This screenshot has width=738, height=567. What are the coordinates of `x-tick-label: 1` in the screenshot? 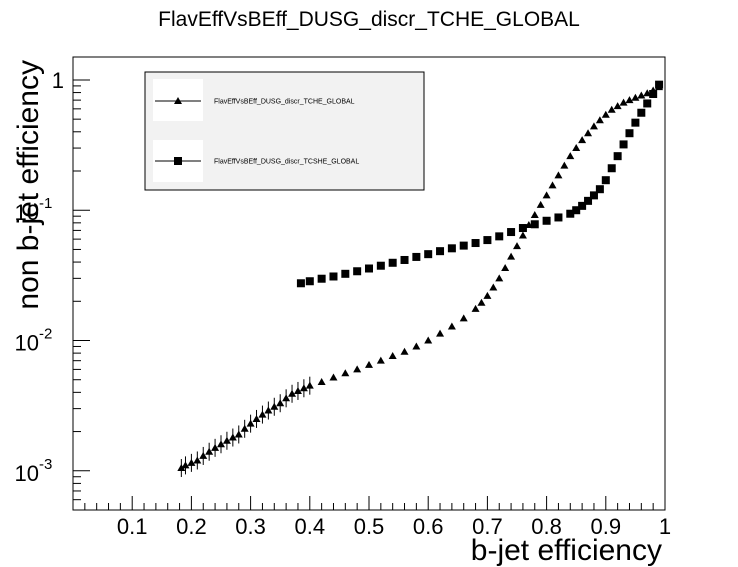 It's located at (665, 526).